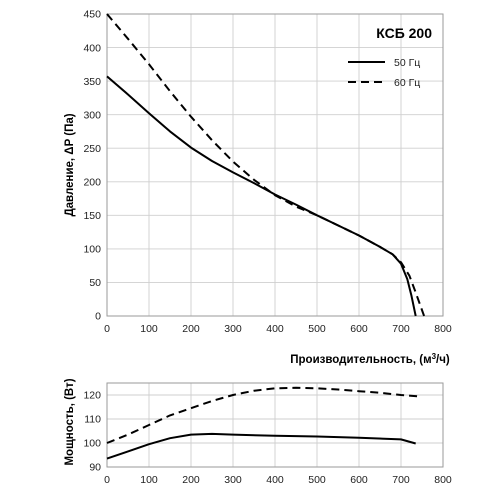 This screenshot has height=500, width=500. What do you see at coordinates (407, 83) in the screenshot?
I see `legend-label: 60 Гц` at bounding box center [407, 83].